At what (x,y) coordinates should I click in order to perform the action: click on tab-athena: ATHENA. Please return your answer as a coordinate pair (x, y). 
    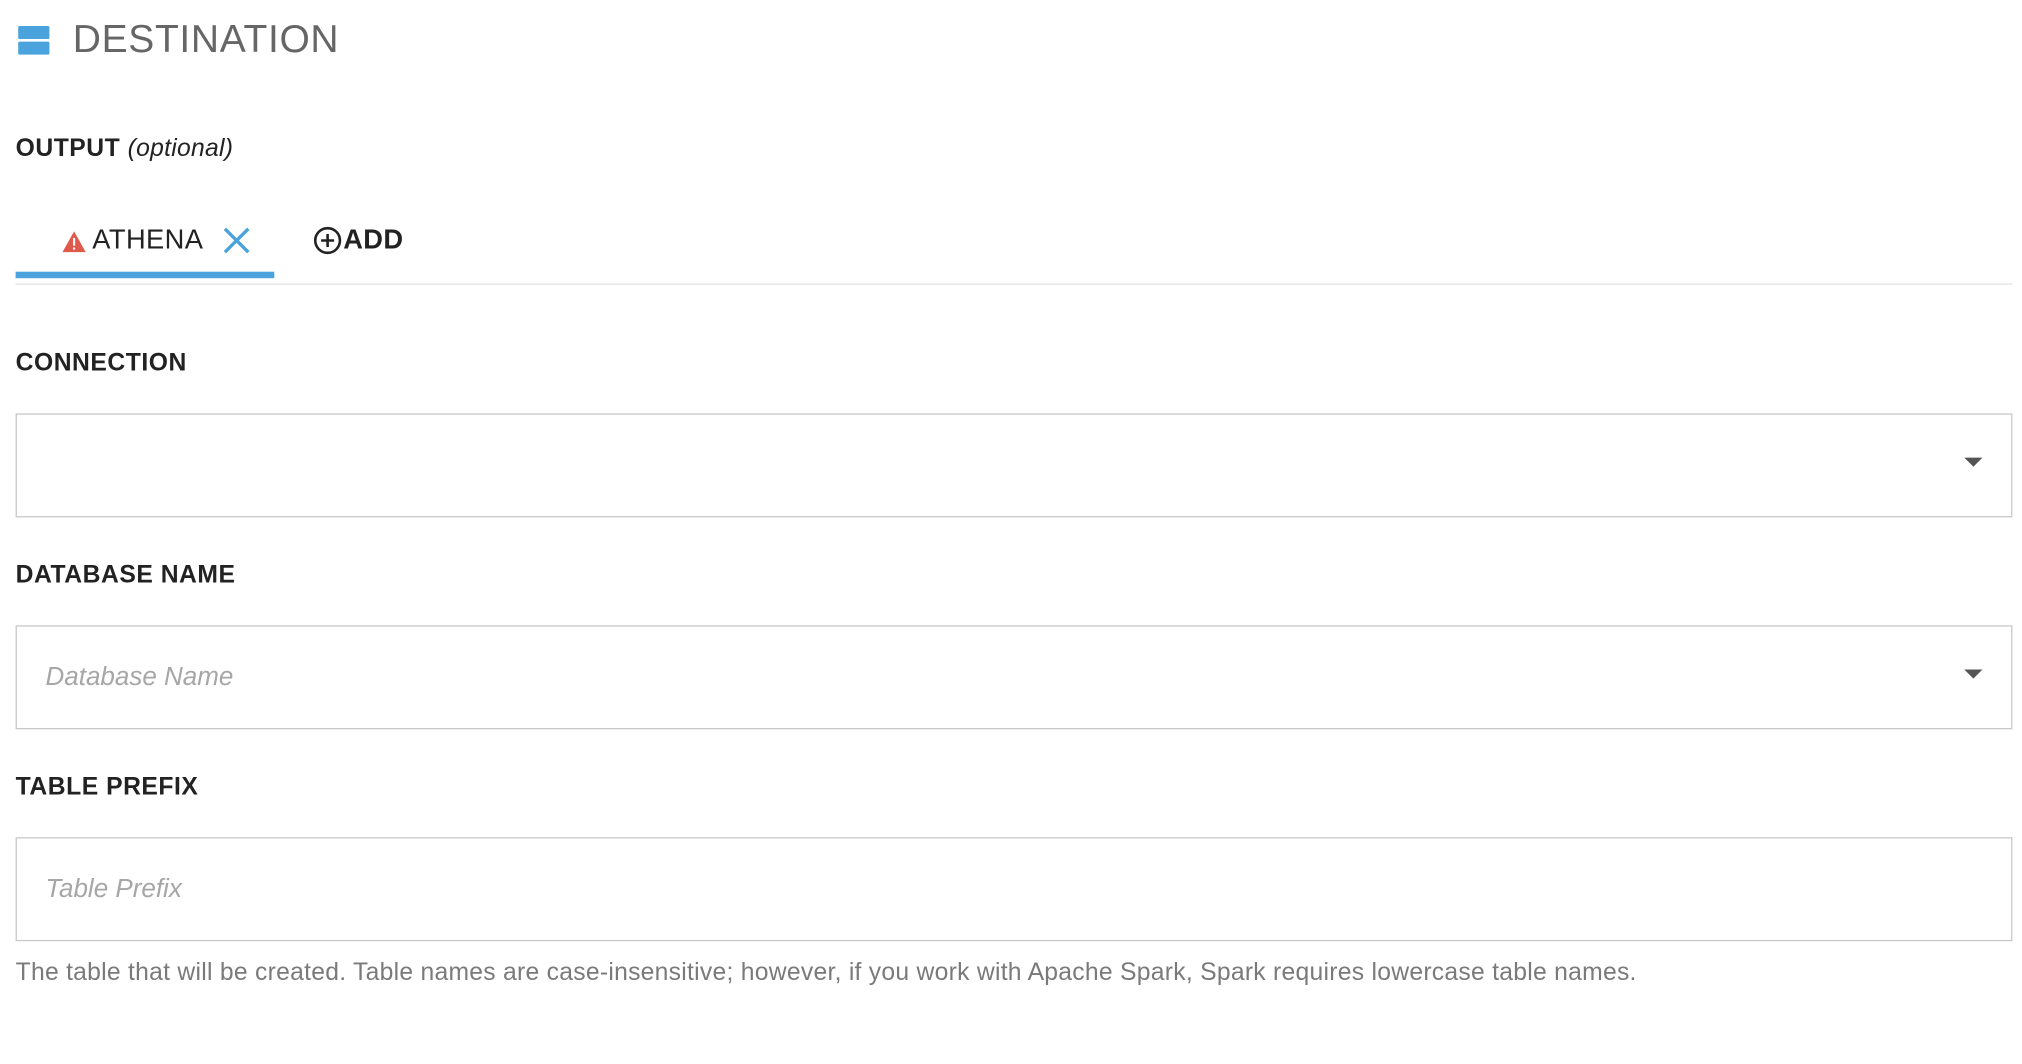
    Looking at the image, I should click on (145, 243).